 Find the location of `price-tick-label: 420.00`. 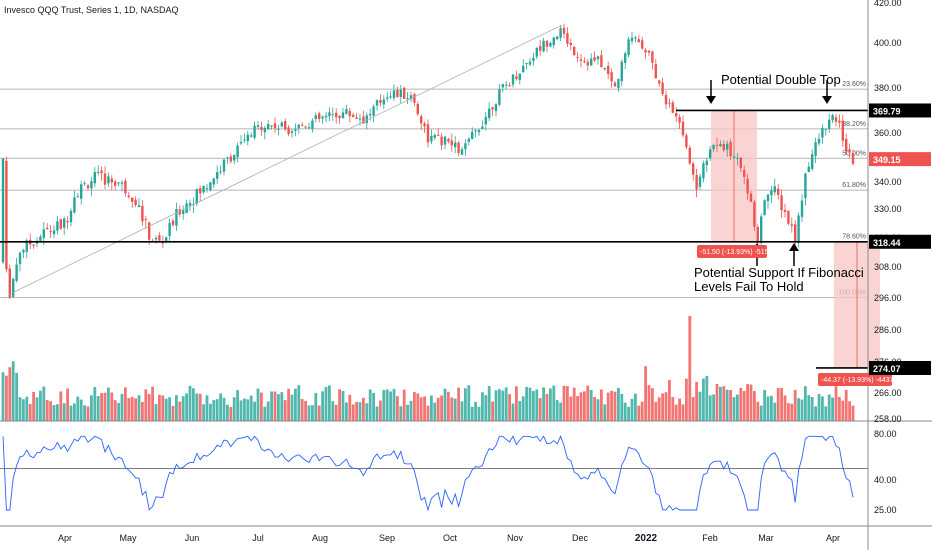

price-tick-label: 420.00 is located at coordinates (888, 4).